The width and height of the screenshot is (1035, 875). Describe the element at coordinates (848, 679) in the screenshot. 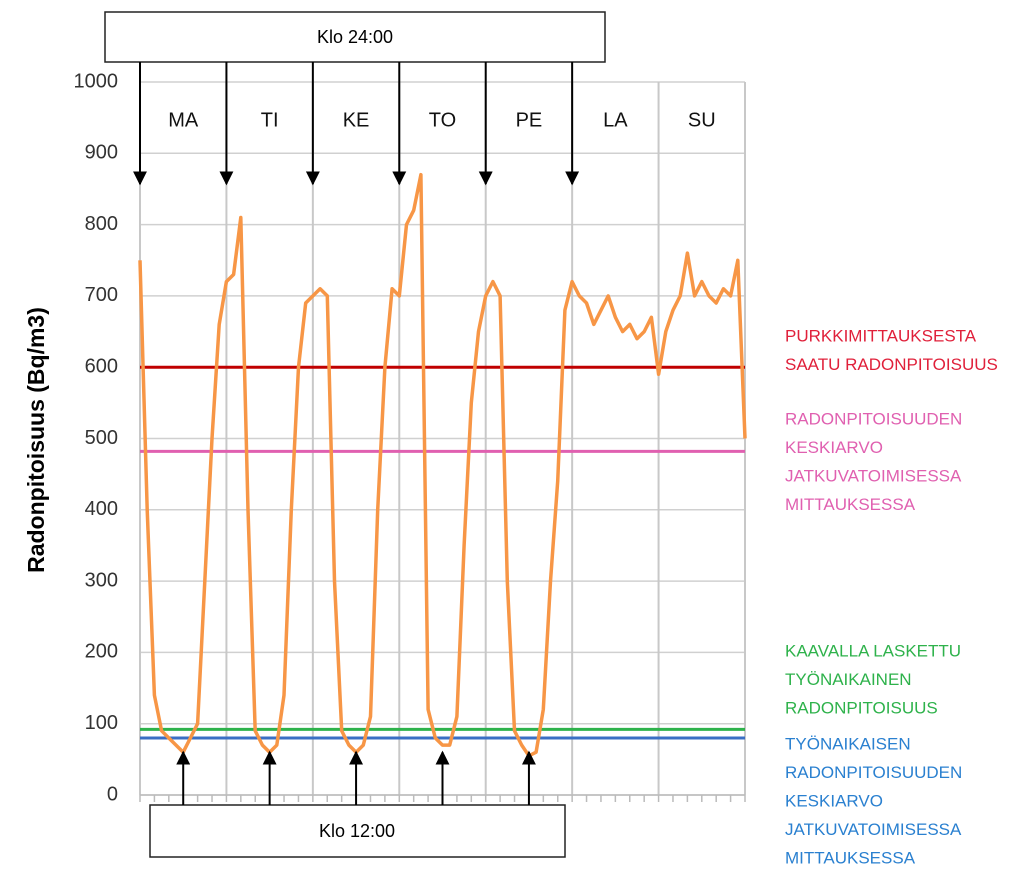

I see `reference-label: TYÖNAIKAINEN` at that location.